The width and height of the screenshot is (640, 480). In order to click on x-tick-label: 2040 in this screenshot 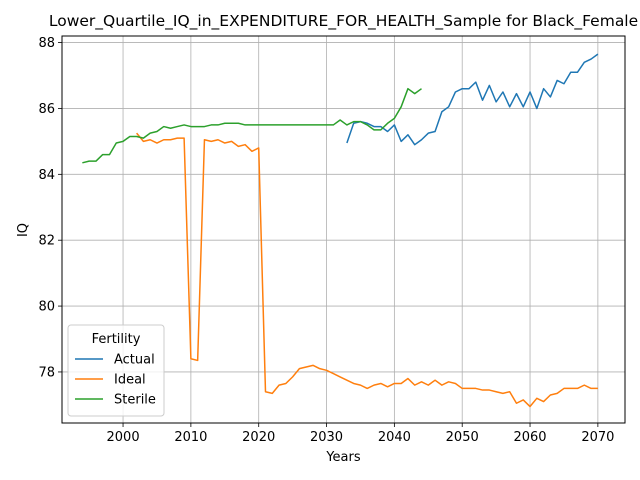, I will do `click(394, 437)`.